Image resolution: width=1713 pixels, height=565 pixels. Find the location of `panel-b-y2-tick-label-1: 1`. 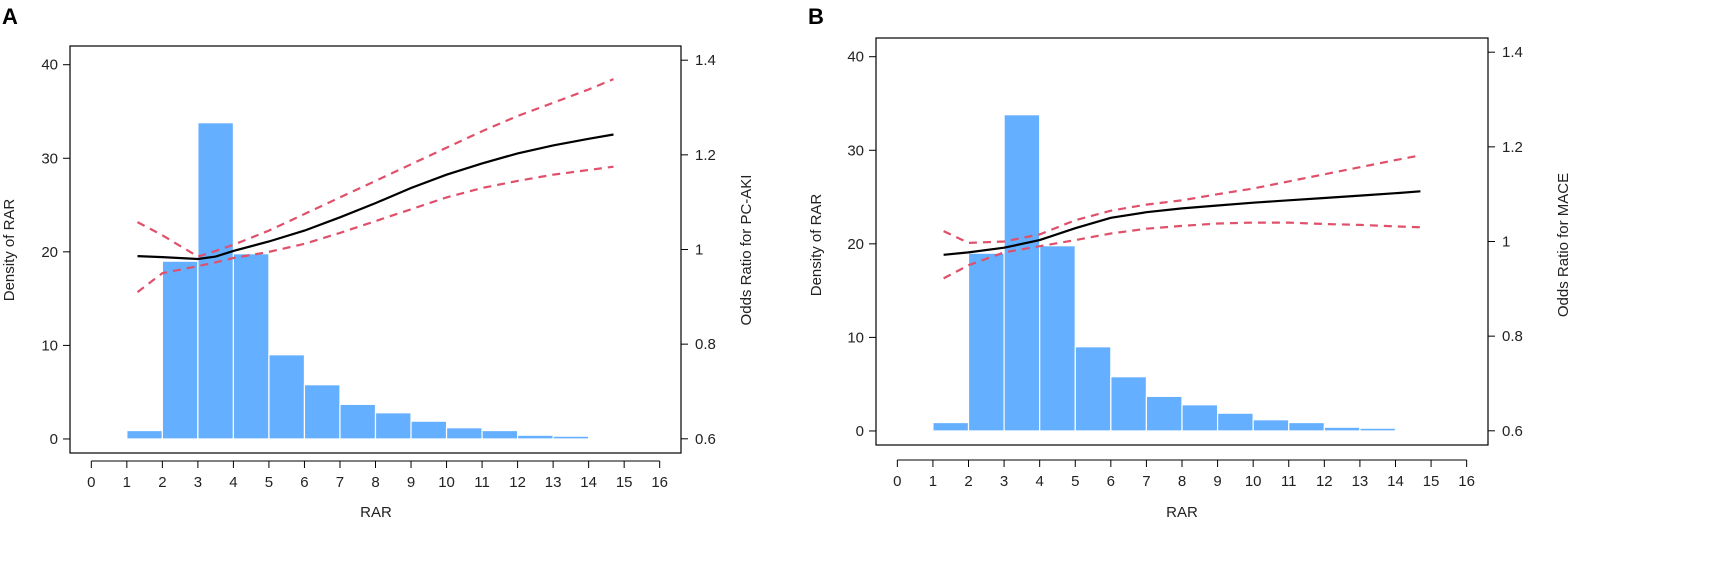

panel-b-y2-tick-label-1: 1 is located at coordinates (1506, 242).